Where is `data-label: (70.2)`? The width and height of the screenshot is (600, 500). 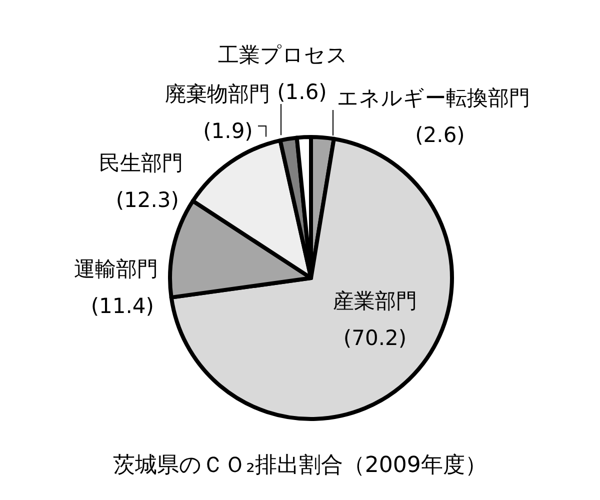 data-label: (70.2) is located at coordinates (375, 338).